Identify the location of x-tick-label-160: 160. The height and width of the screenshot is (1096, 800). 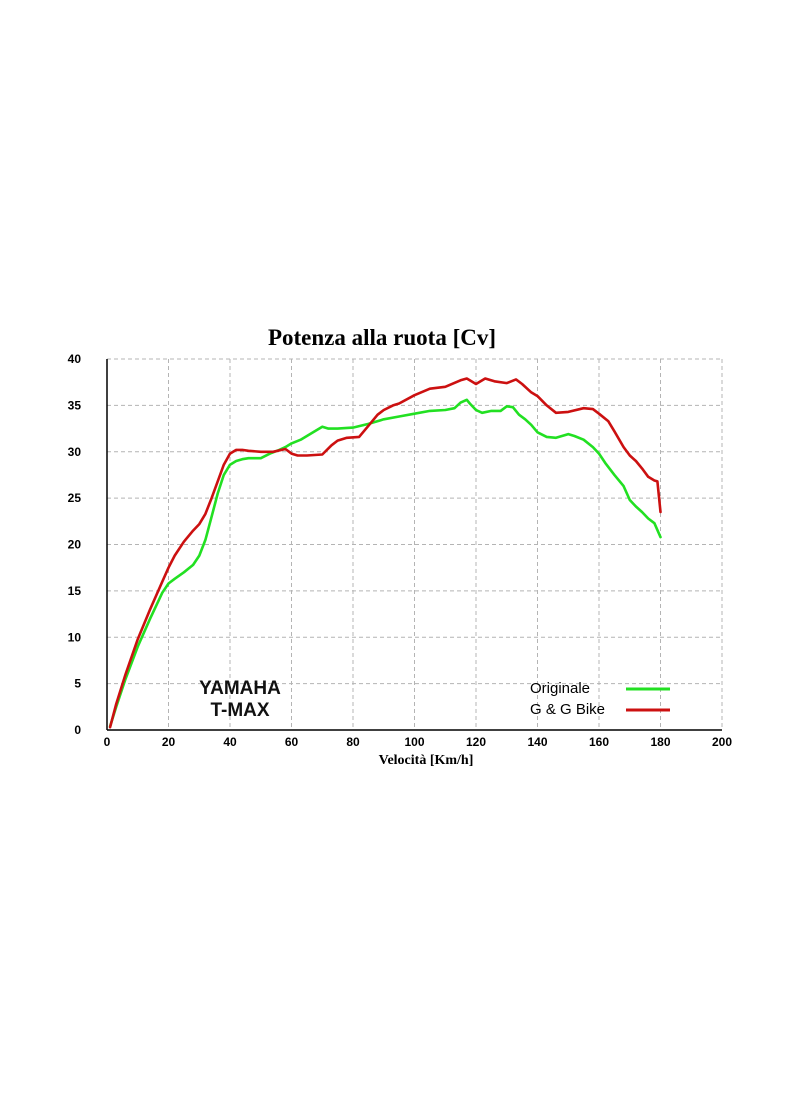
(599, 742).